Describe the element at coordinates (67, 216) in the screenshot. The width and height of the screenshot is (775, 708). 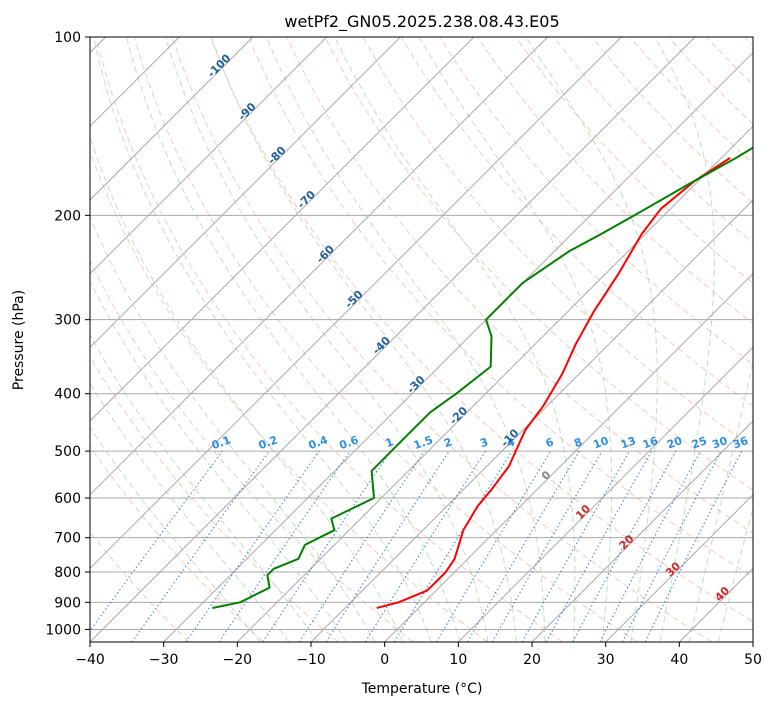
I see `y-tick-label: 200` at that location.